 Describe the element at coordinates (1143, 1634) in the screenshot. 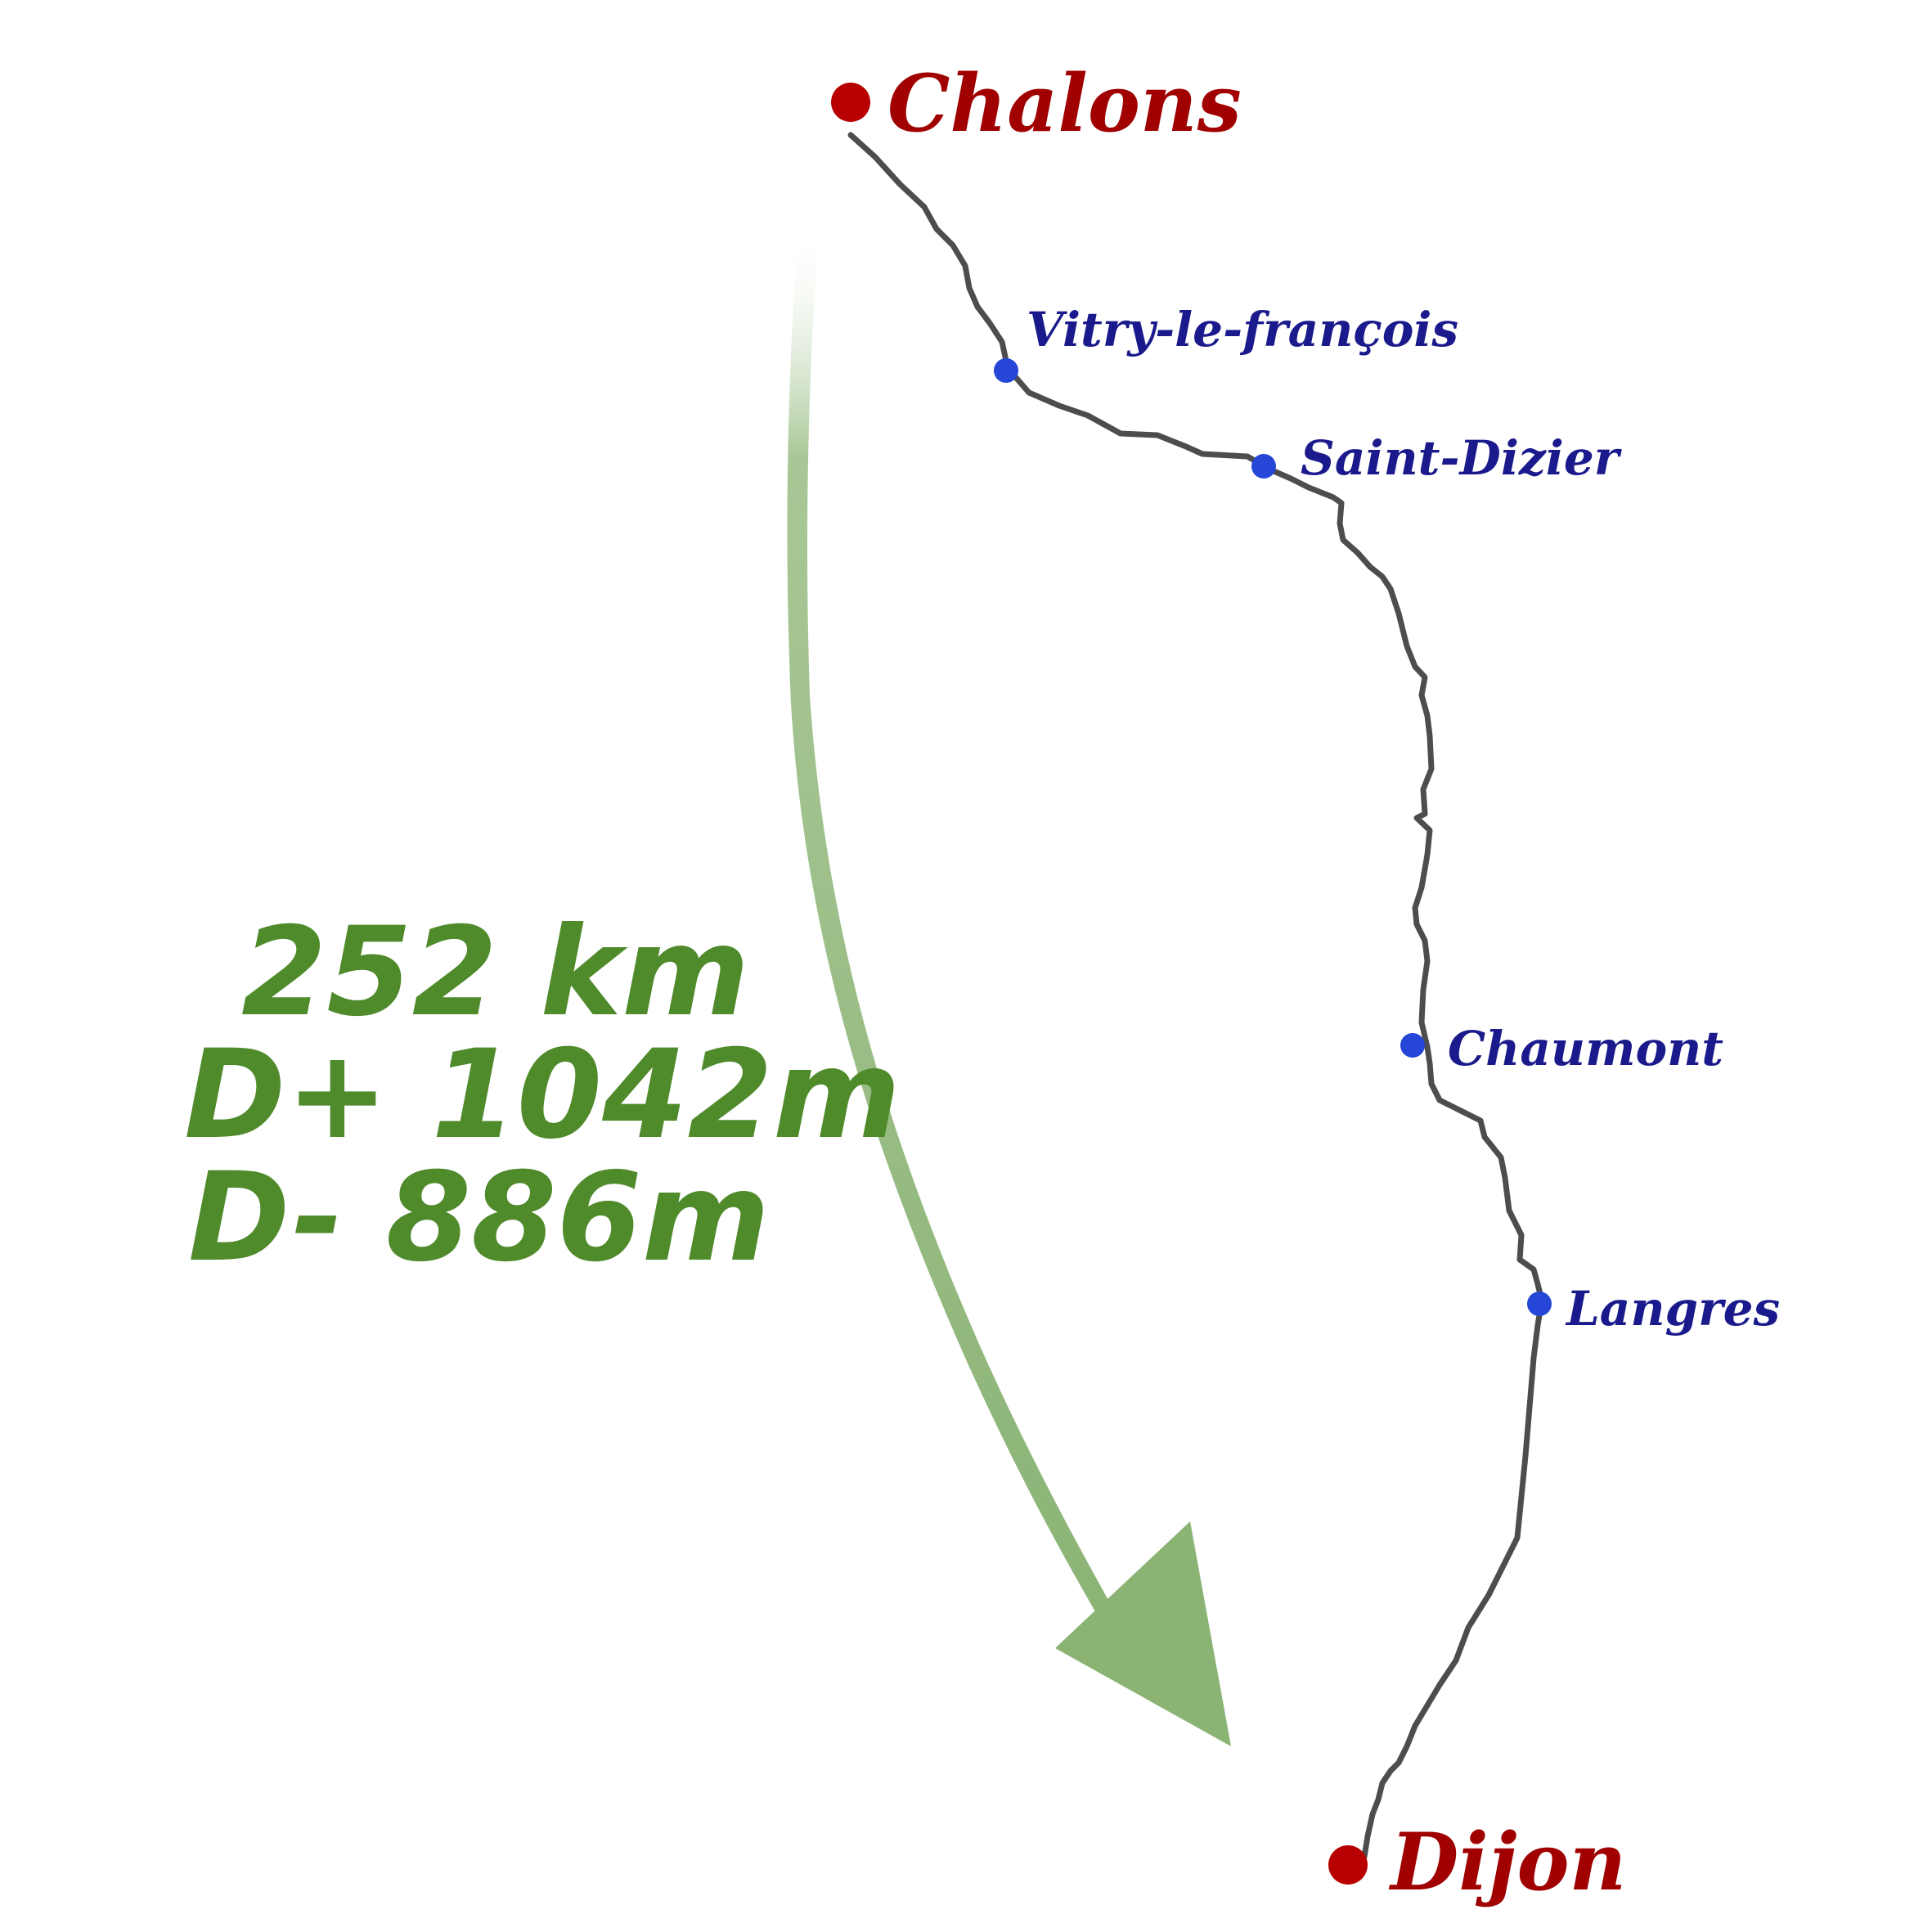

I see `direction-arrow-head` at that location.